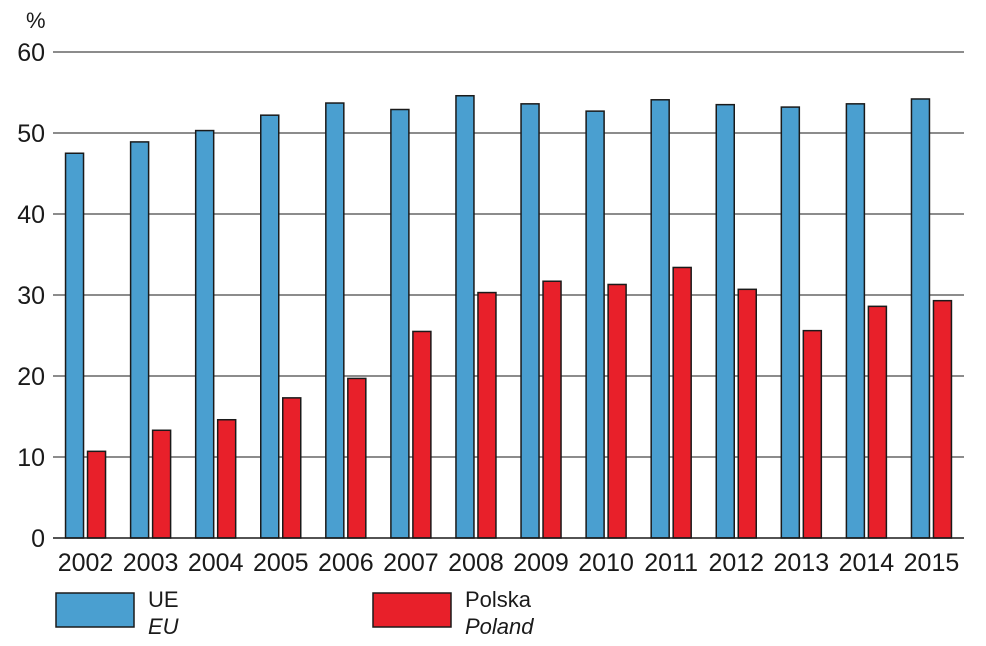 The height and width of the screenshot is (646, 986). I want to click on x-tick-label: 2005, so click(281, 563).